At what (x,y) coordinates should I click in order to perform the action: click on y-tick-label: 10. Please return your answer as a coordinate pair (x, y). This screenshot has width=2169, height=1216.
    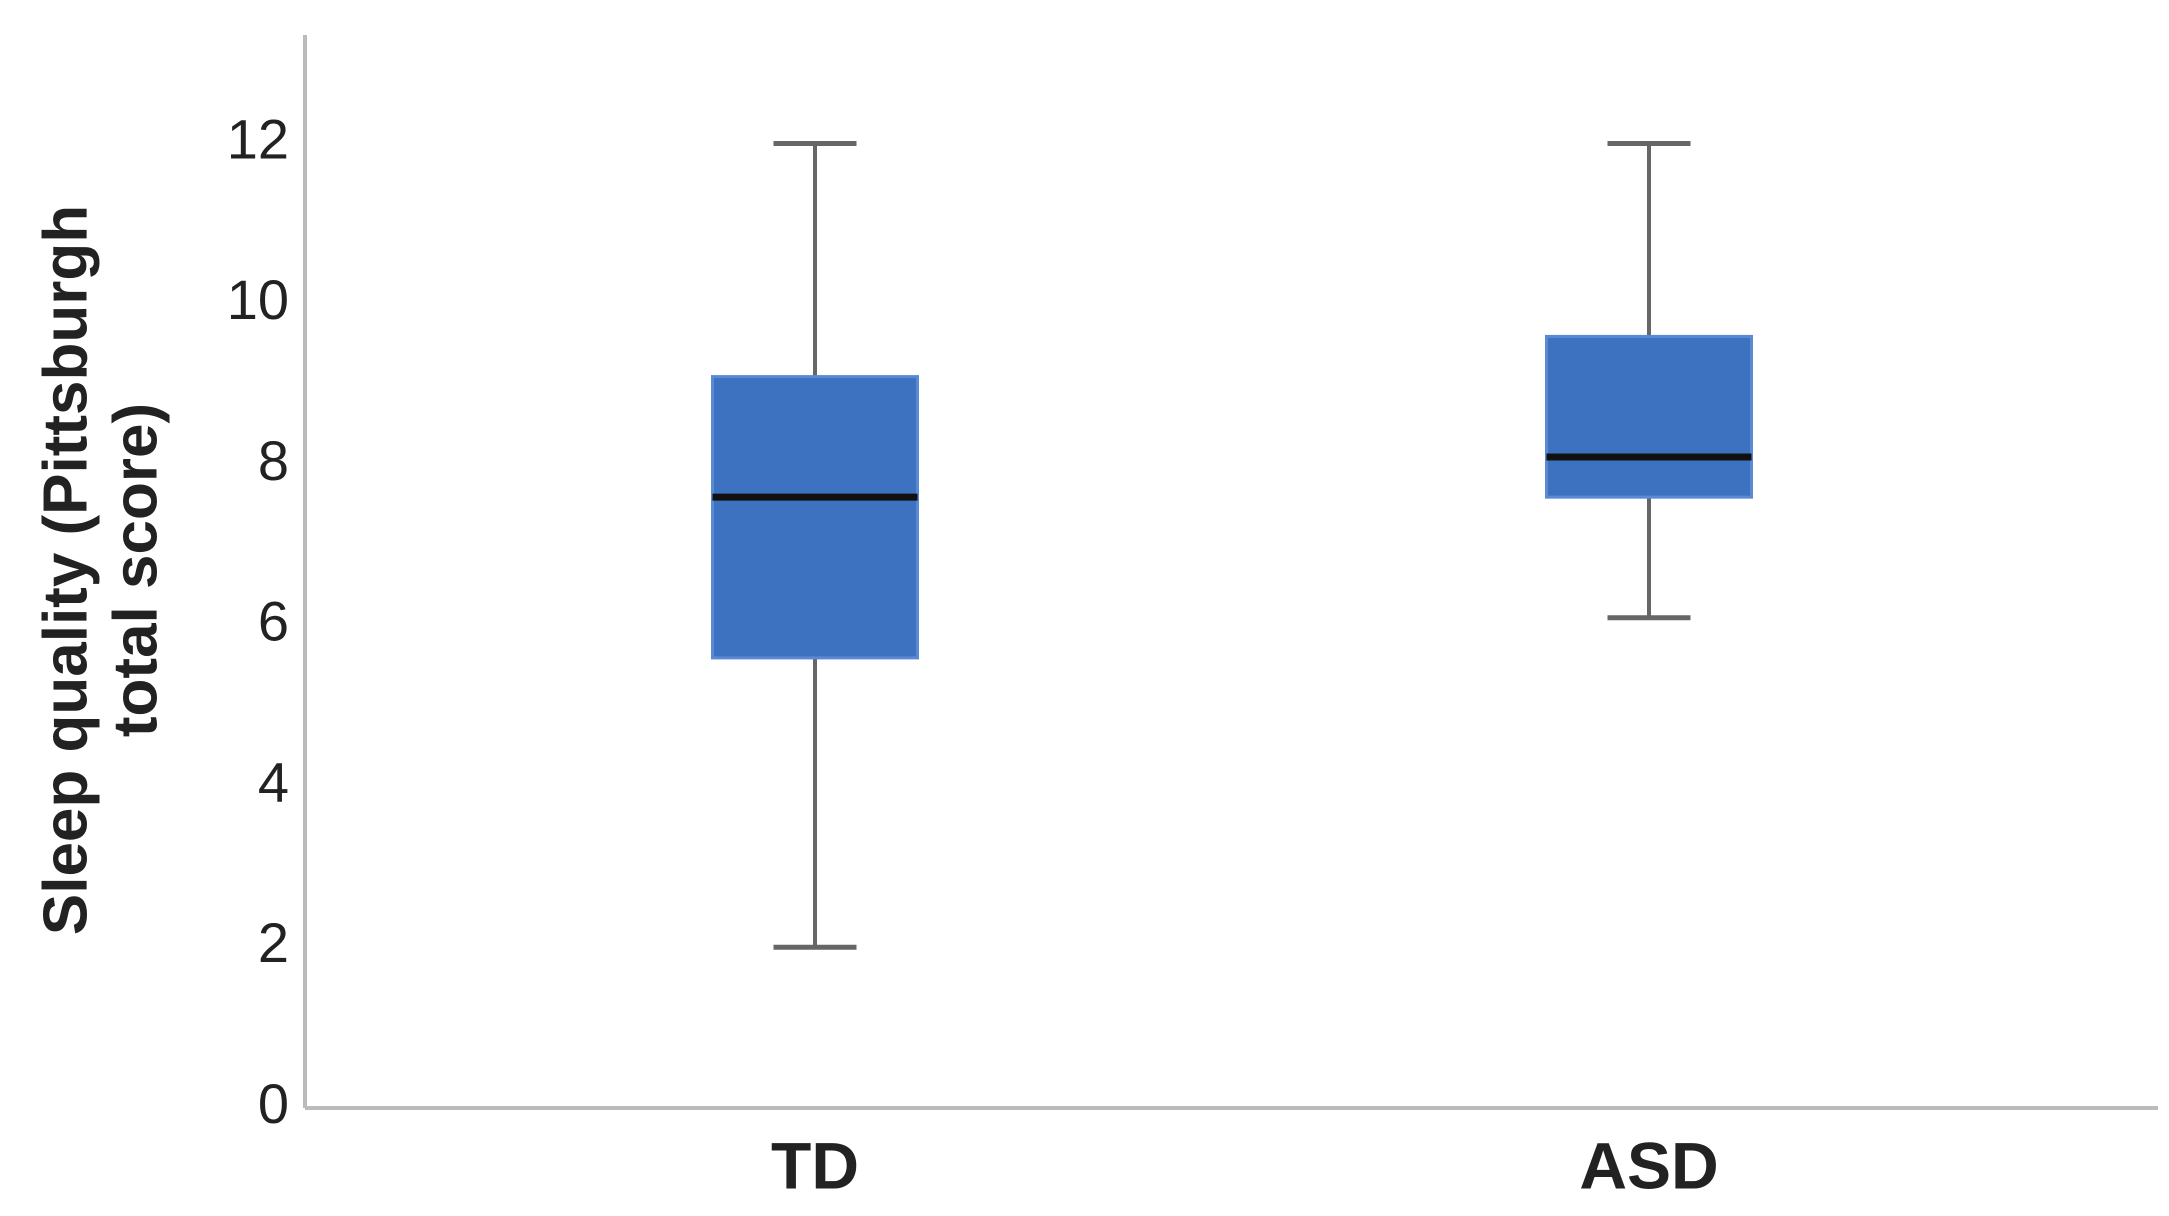
    Looking at the image, I should click on (258, 299).